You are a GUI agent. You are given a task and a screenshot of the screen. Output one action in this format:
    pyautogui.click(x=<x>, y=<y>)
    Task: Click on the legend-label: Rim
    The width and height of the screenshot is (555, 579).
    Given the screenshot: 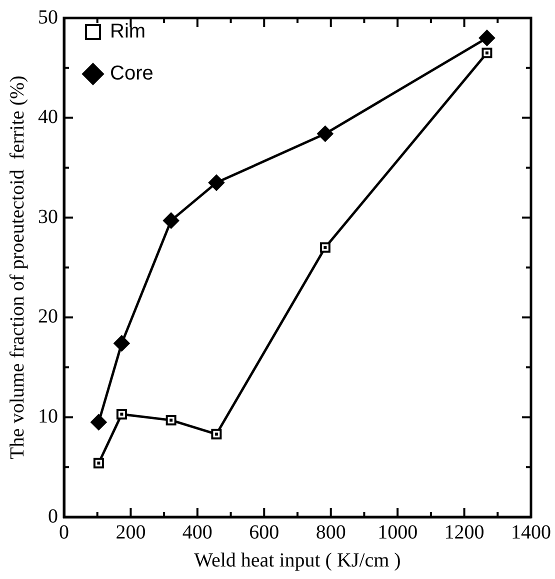 What is the action you would take?
    pyautogui.click(x=128, y=31)
    